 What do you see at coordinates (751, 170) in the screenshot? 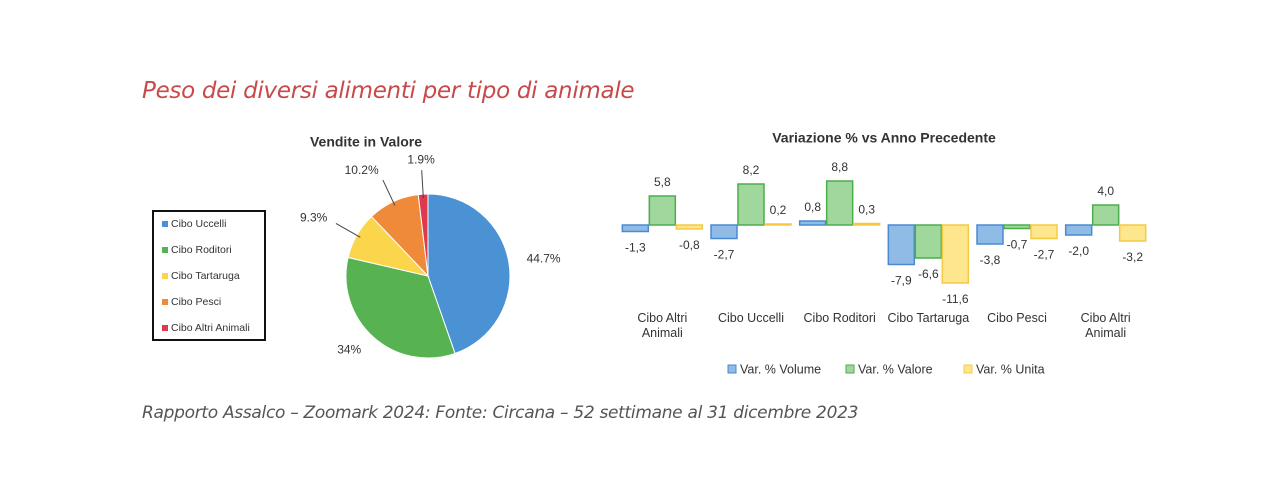
I see `data-label: 8,2` at bounding box center [751, 170].